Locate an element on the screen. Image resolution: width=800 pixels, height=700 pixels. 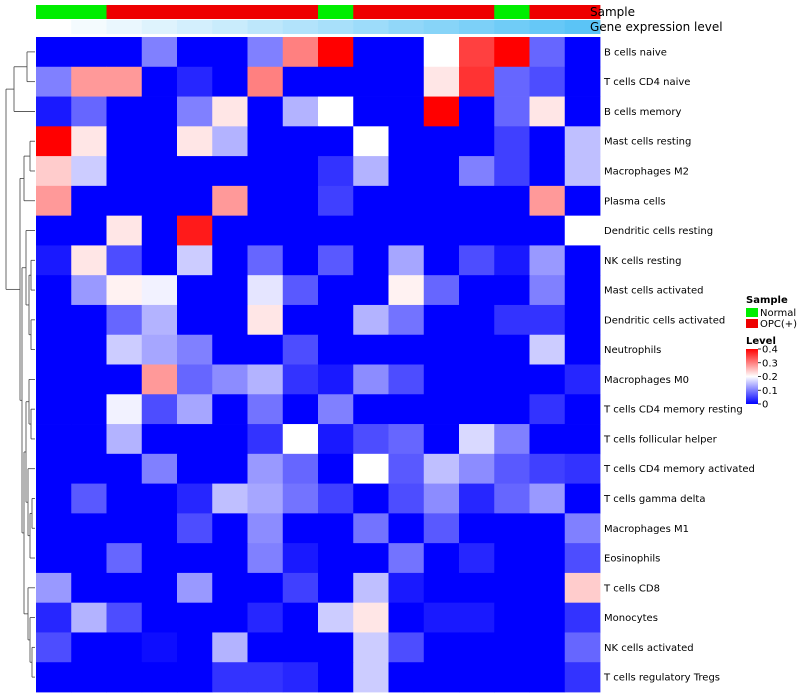
row-label: NK cells resting is located at coordinates (642, 261).